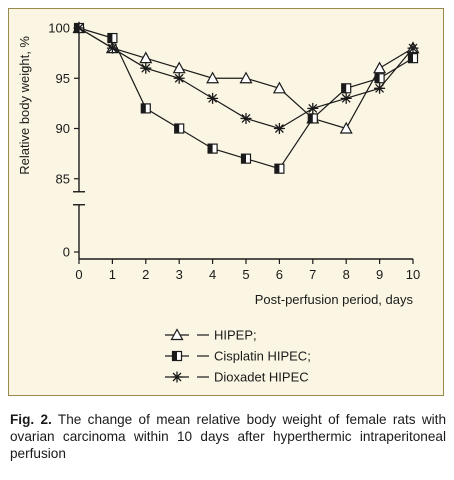 The image size is (454, 480). Describe the element at coordinates (346, 274) in the screenshot. I see `x-tick-label: 8` at that location.